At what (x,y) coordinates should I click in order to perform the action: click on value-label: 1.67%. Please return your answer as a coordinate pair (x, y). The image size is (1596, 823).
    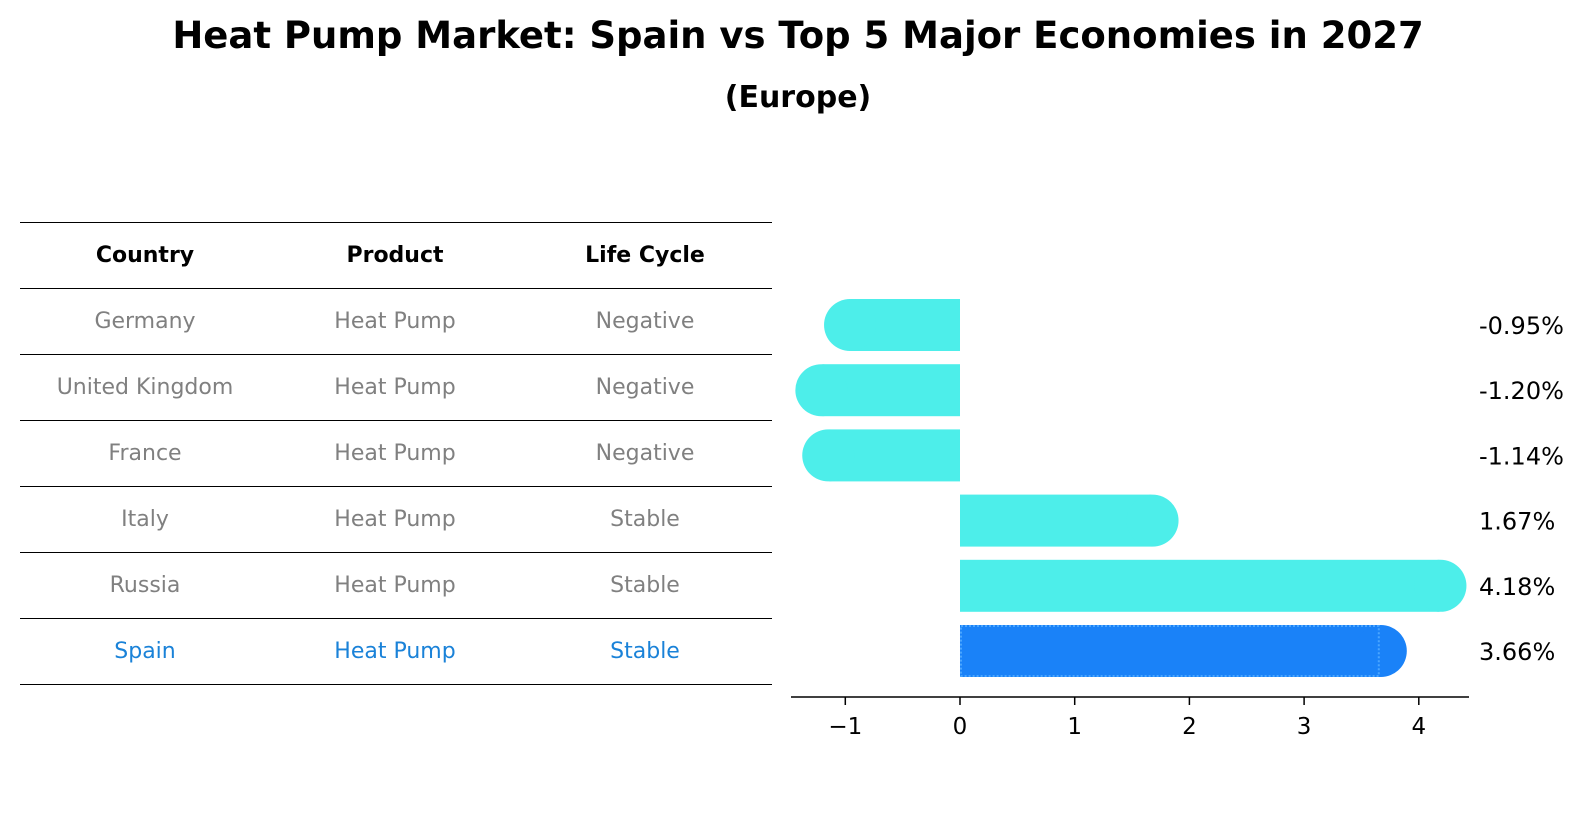
    Looking at the image, I should click on (1517, 522).